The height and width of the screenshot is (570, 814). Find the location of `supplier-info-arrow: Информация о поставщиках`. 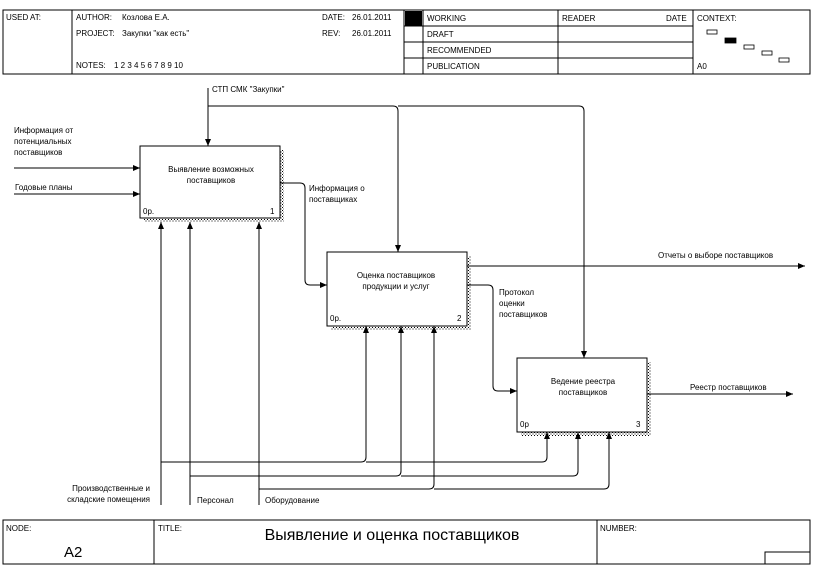

supplier-info-arrow: Информация о поставщиках is located at coordinates (322, 235).